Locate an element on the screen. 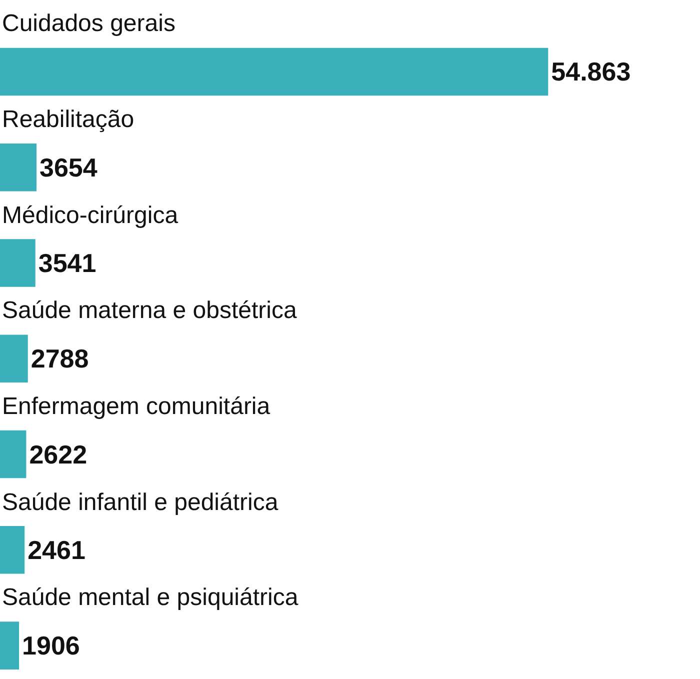  y-tick-label: Enfermagem comunitária is located at coordinates (136, 406).